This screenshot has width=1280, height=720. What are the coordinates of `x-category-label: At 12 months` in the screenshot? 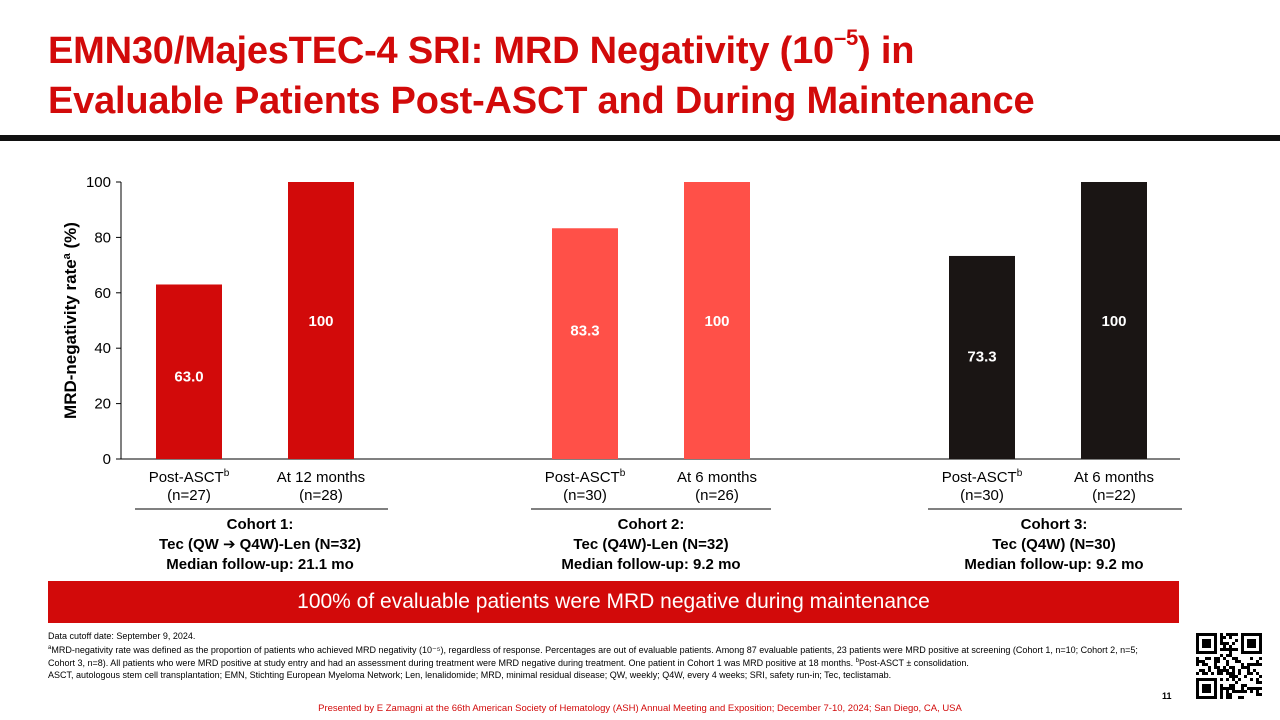 It's located at (321, 477).